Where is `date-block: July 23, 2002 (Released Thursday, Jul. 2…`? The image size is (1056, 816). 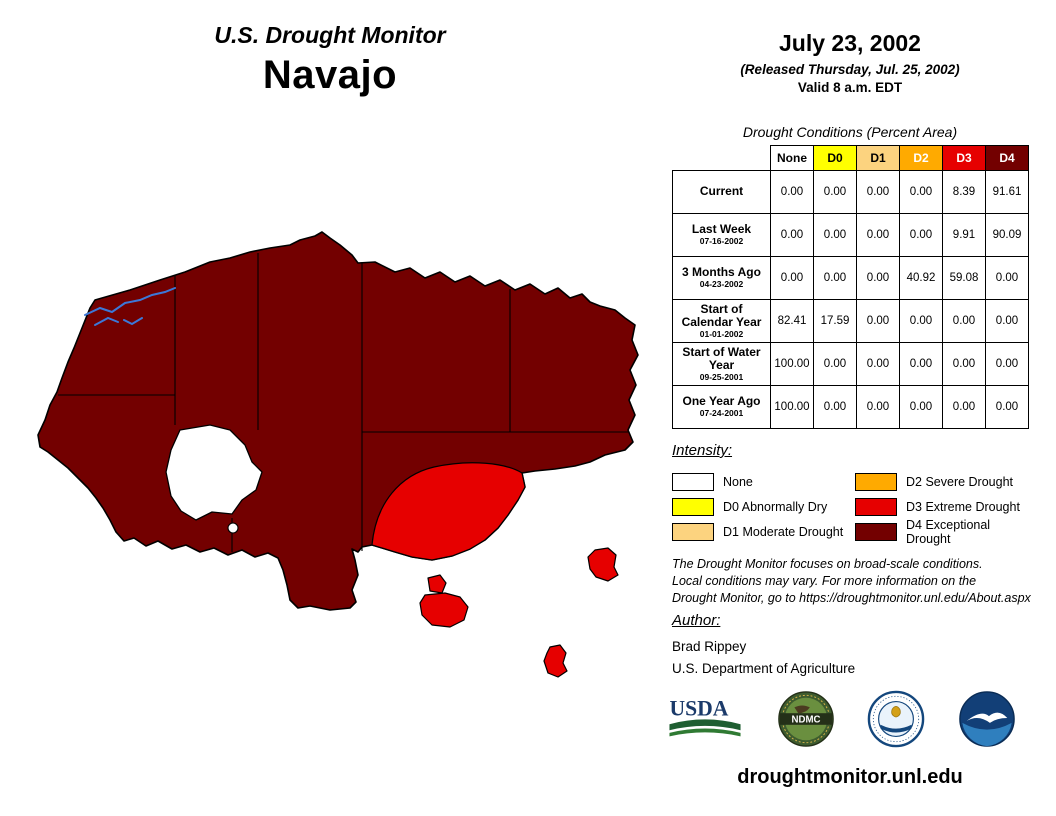 date-block: July 23, 2002 (Released Thursday, Jul. 2… is located at coordinates (850, 62).